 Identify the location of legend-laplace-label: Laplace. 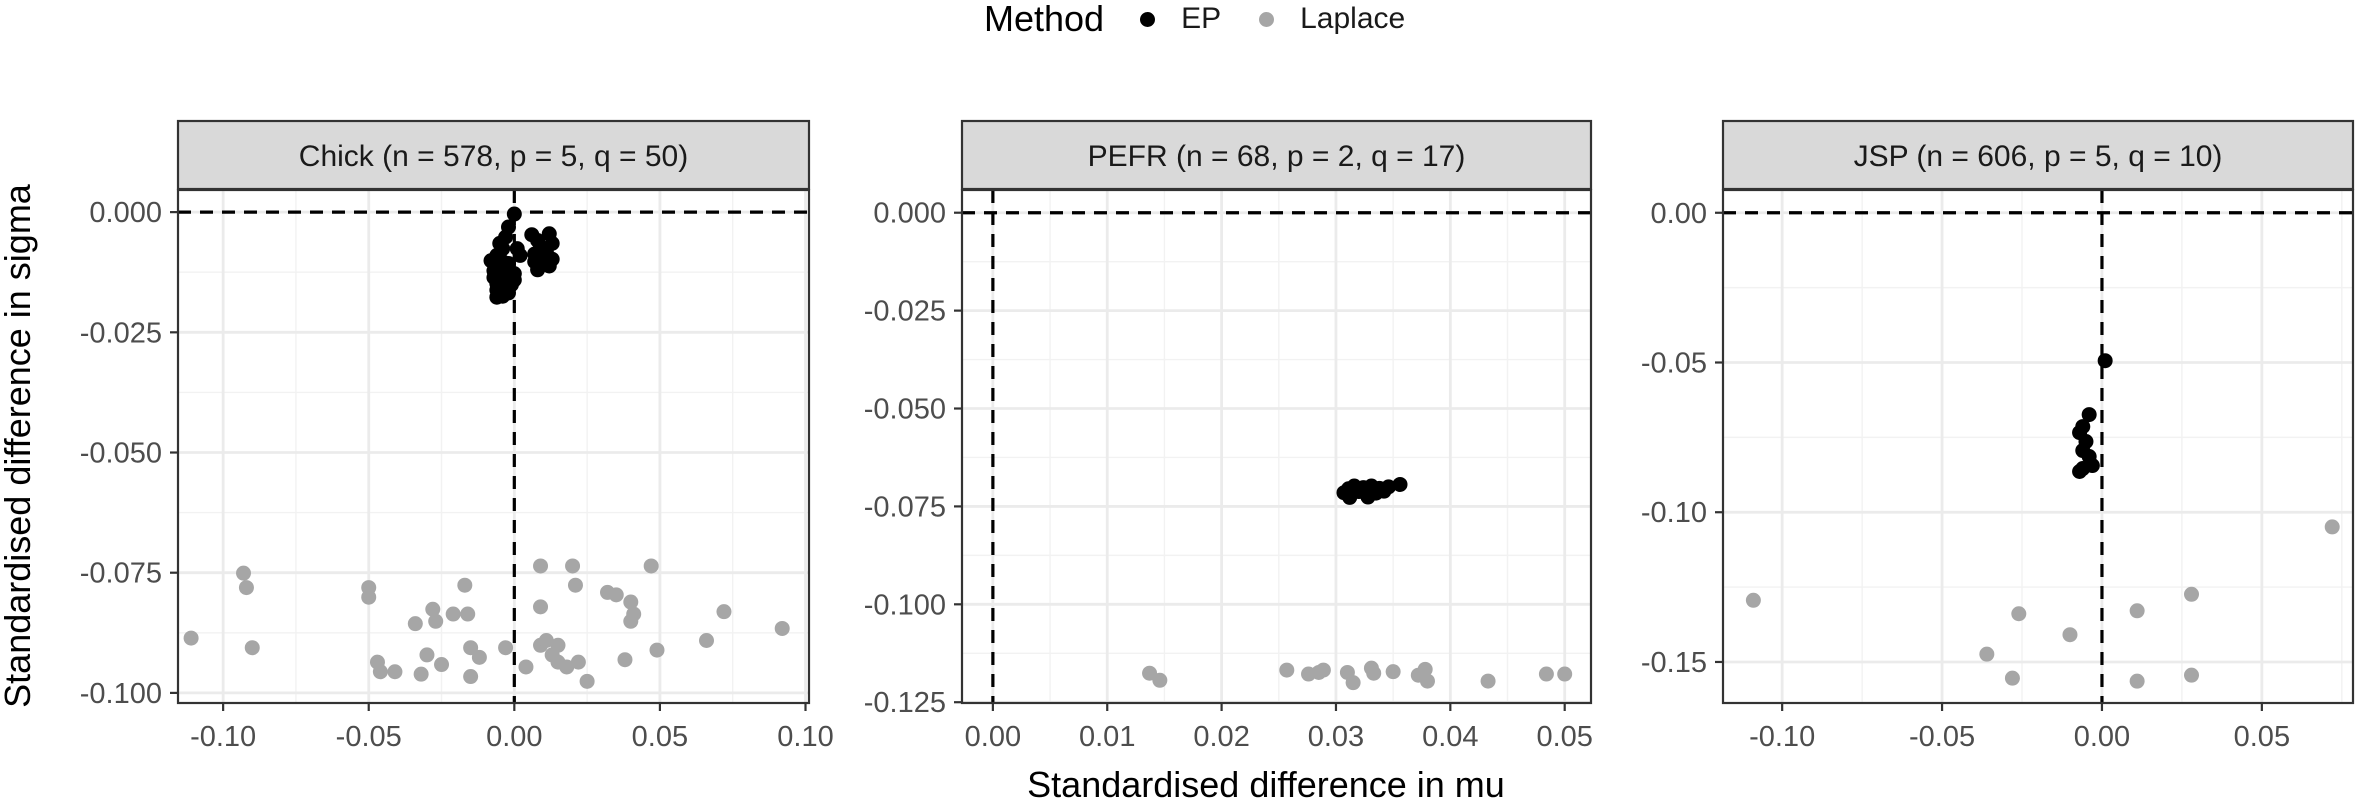
(1353, 18).